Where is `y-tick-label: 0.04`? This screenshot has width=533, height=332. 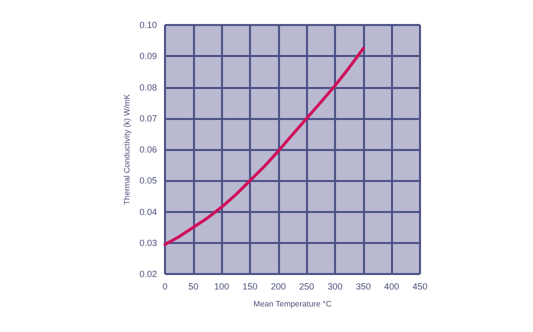
y-tick-label: 0.04 is located at coordinates (148, 211).